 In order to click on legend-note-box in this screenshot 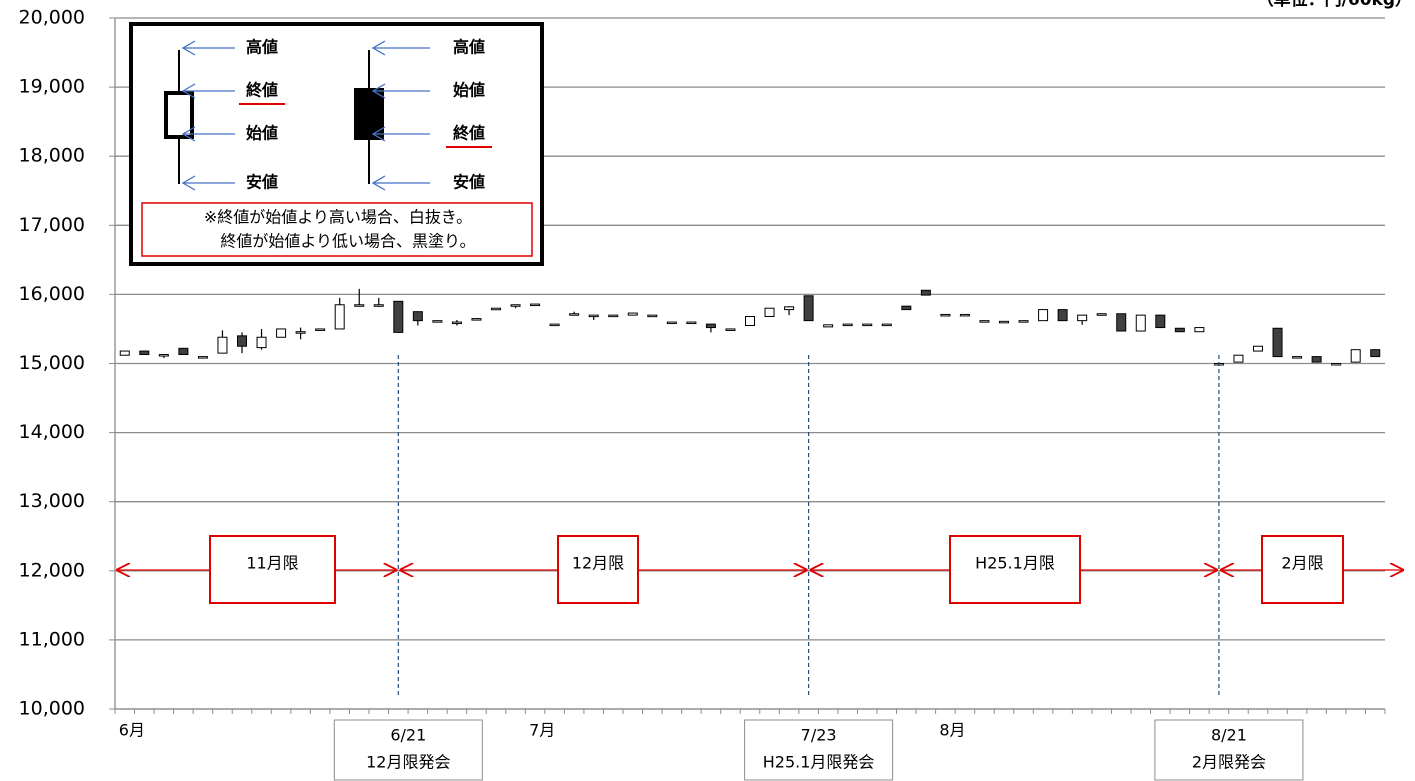, I will do `click(337, 229)`.